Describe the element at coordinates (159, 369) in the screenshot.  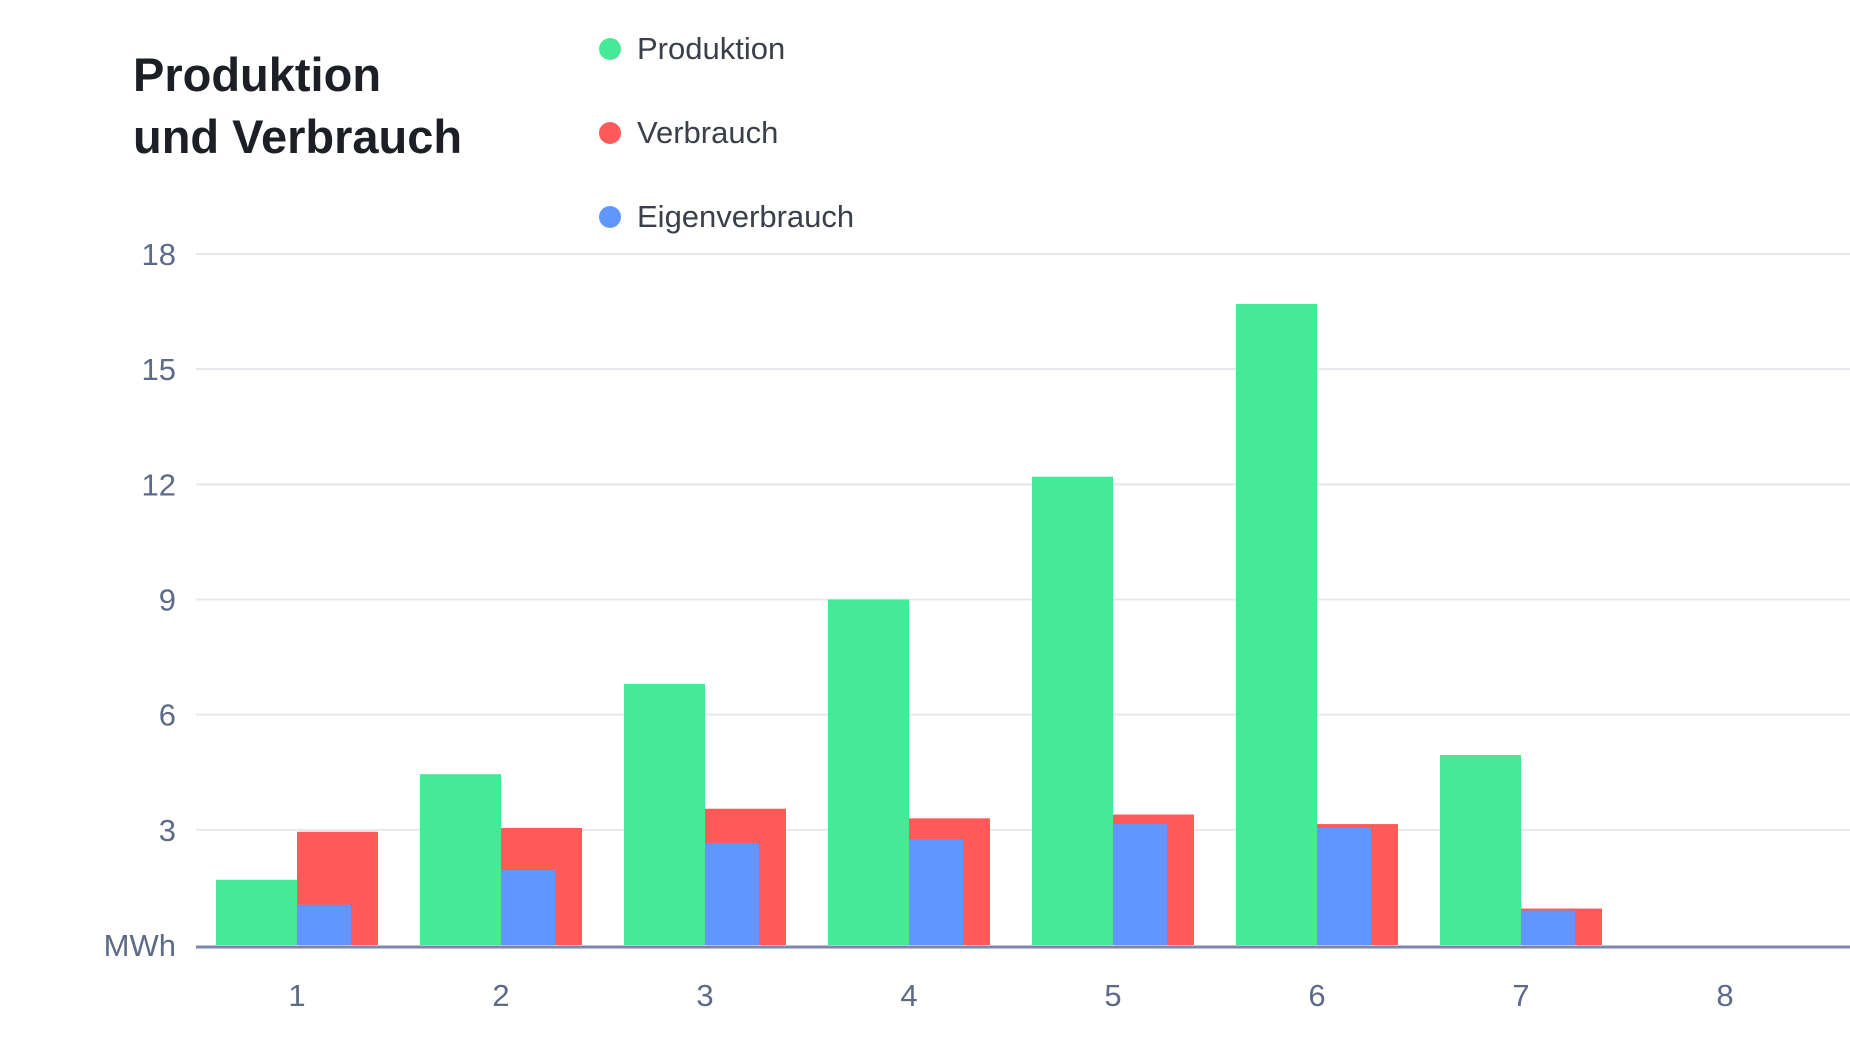
I see `y-tick-label: 15` at that location.